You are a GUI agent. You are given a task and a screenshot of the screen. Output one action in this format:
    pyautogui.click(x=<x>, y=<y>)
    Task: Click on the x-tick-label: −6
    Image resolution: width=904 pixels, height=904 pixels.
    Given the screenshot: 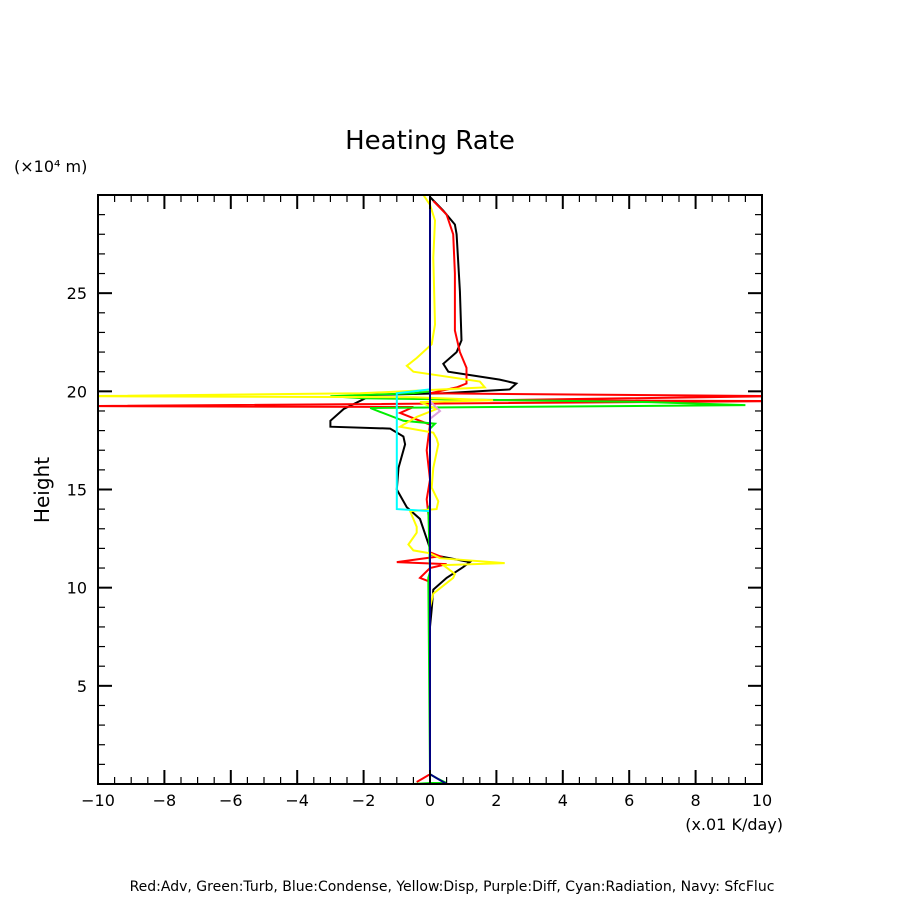 What is the action you would take?
    pyautogui.click(x=231, y=800)
    